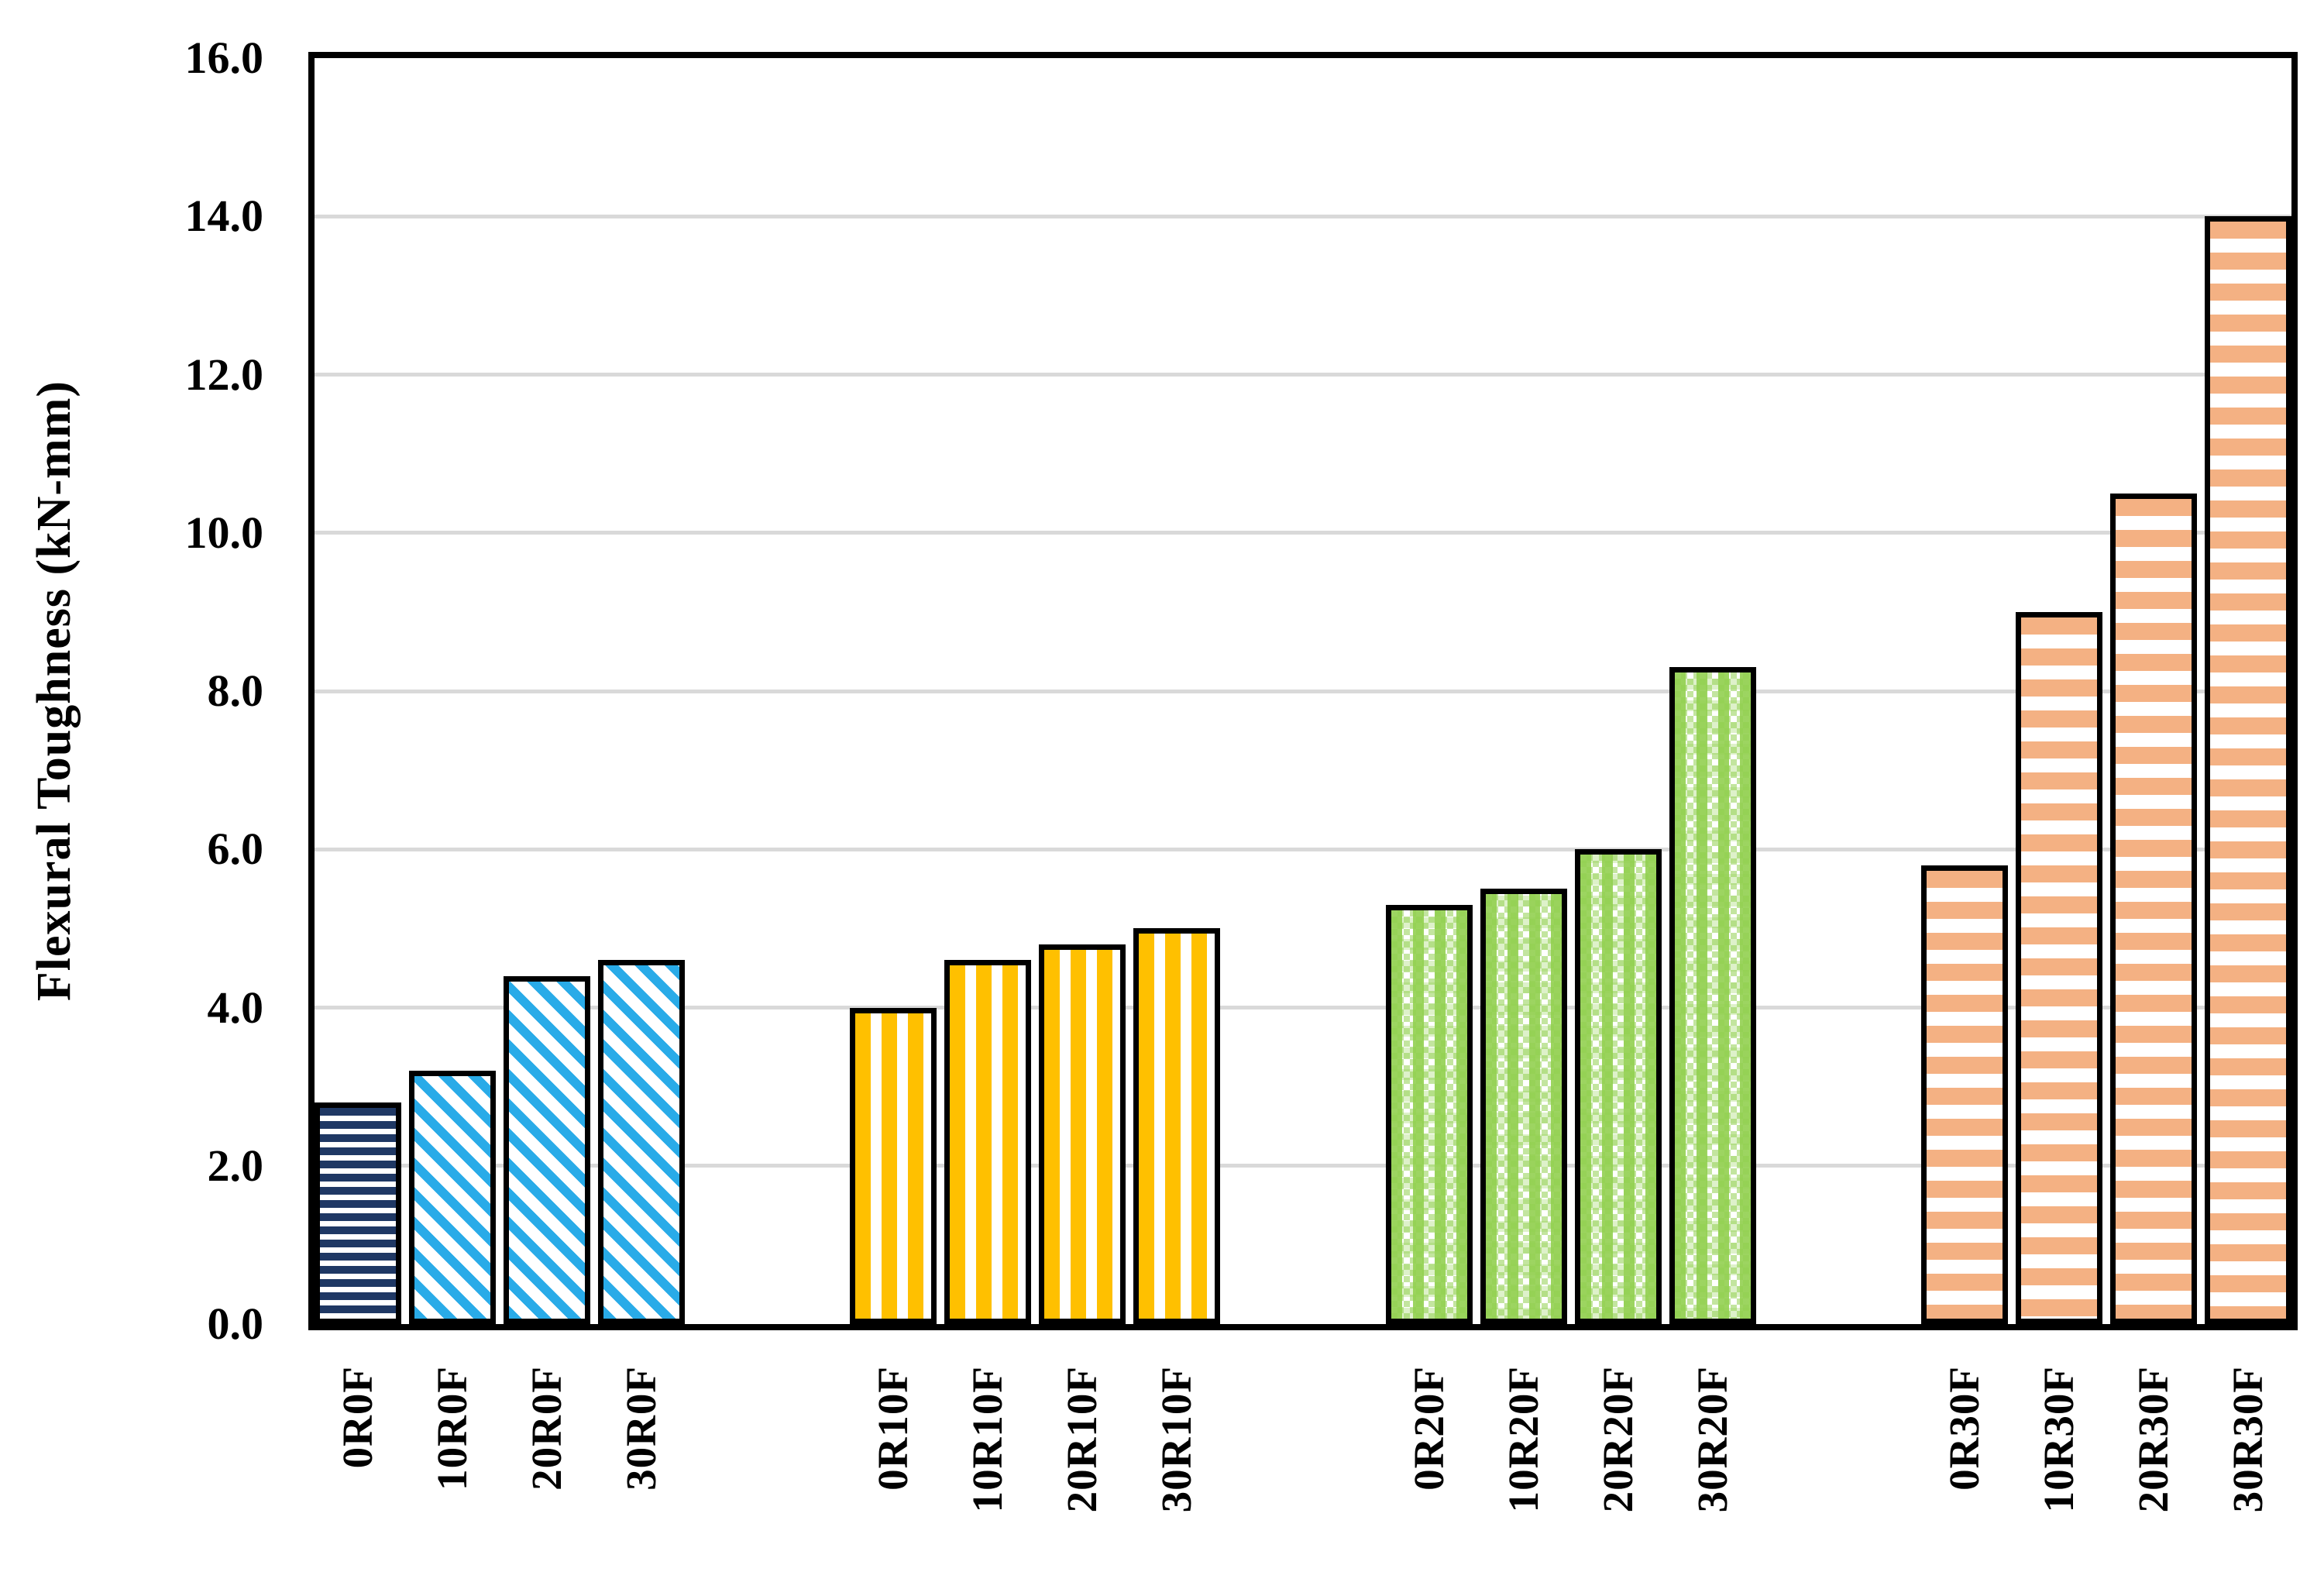  What do you see at coordinates (224, 216) in the screenshot?
I see `y-tick-label-14.0: 14.0` at bounding box center [224, 216].